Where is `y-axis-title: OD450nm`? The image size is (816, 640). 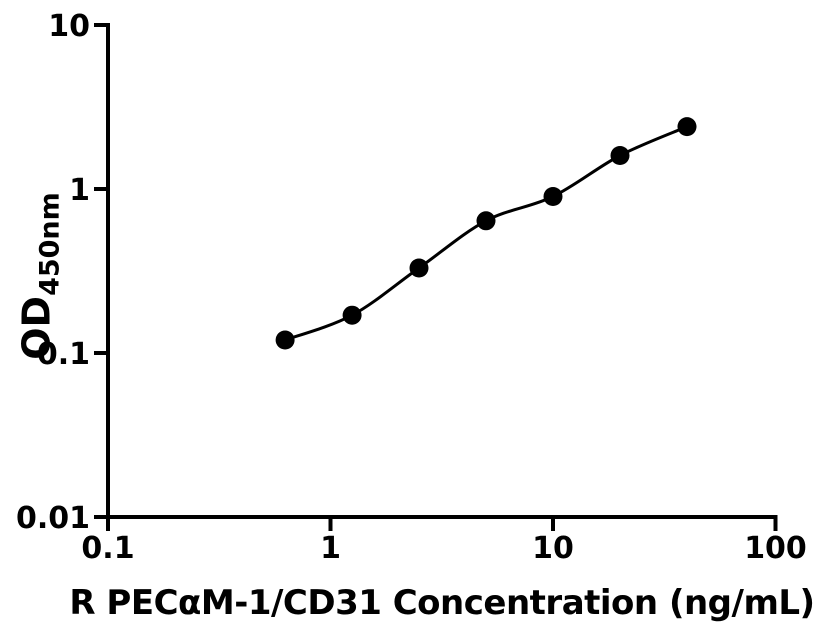
y-axis-title: OD450nm is located at coordinates (40, 276).